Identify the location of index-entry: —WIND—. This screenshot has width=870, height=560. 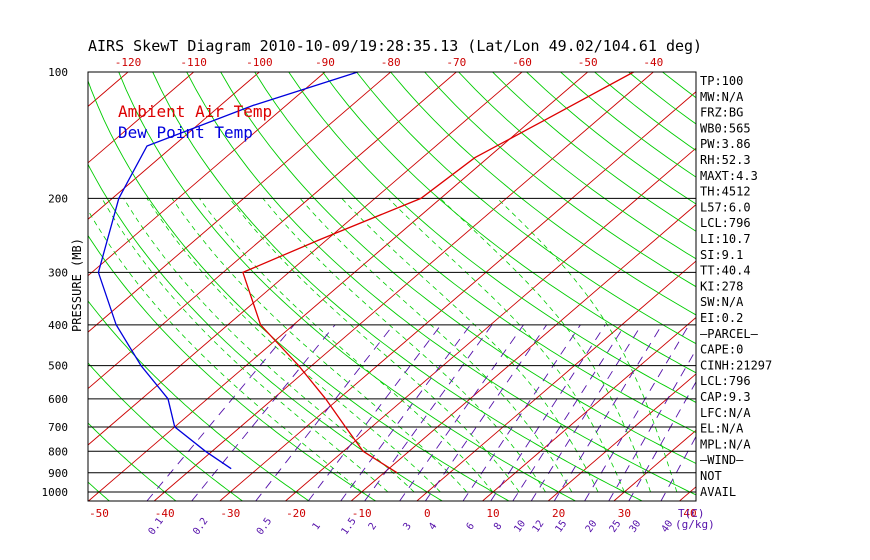
(722, 460).